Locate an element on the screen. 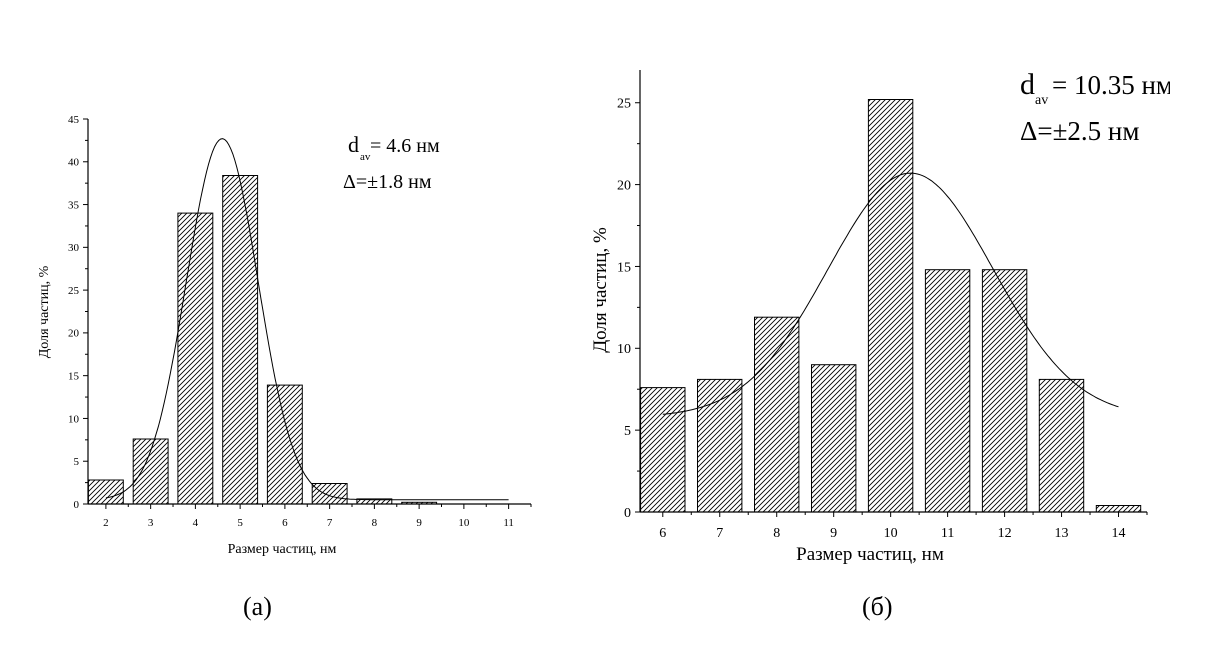  x-tick-label-2: 2 is located at coordinates (106, 523).